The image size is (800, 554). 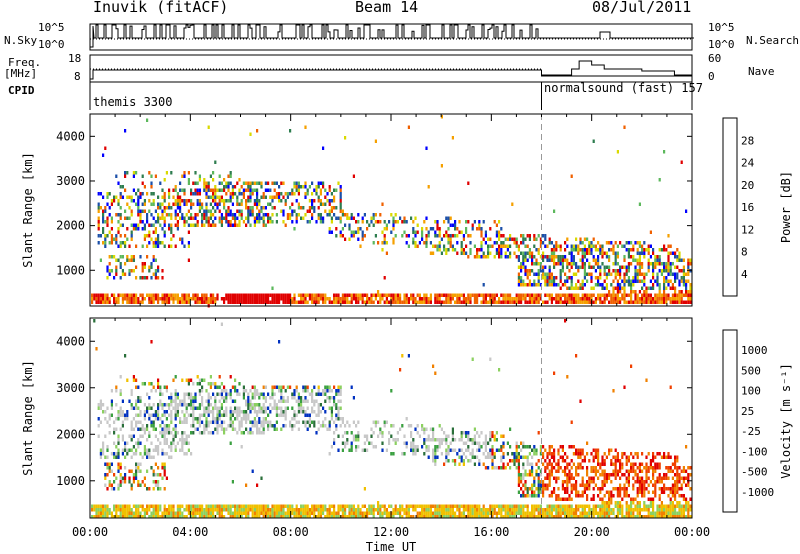 I want to click on cpid-segment-themis: themis 3300, so click(x=133, y=102).